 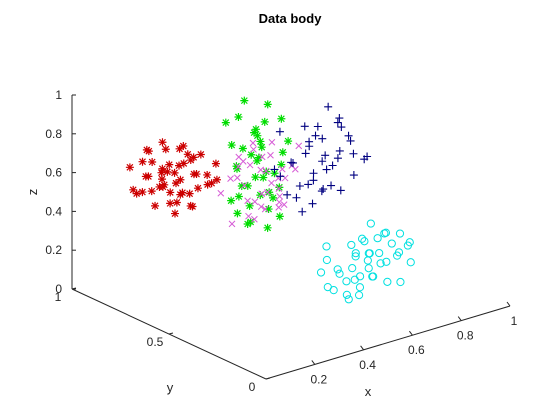 I want to click on z-tick-label: 0.4, so click(x=53, y=211).